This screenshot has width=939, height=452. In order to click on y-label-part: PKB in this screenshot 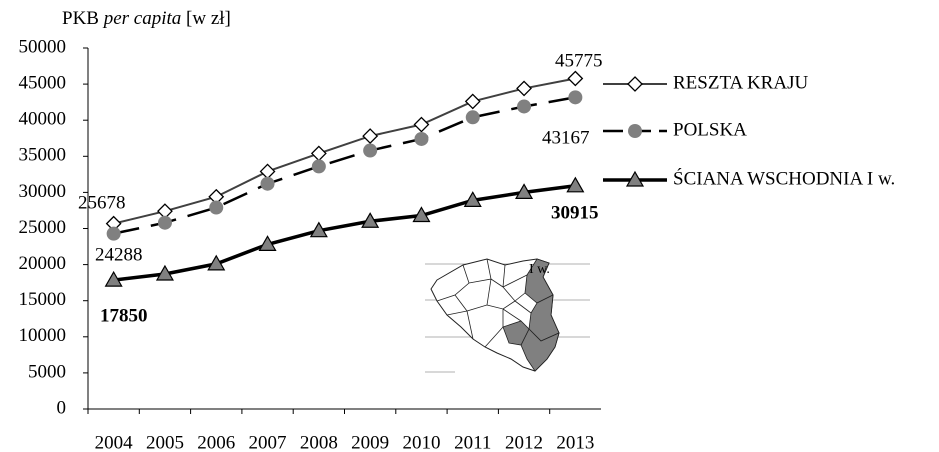, I will do `click(83, 18)`.